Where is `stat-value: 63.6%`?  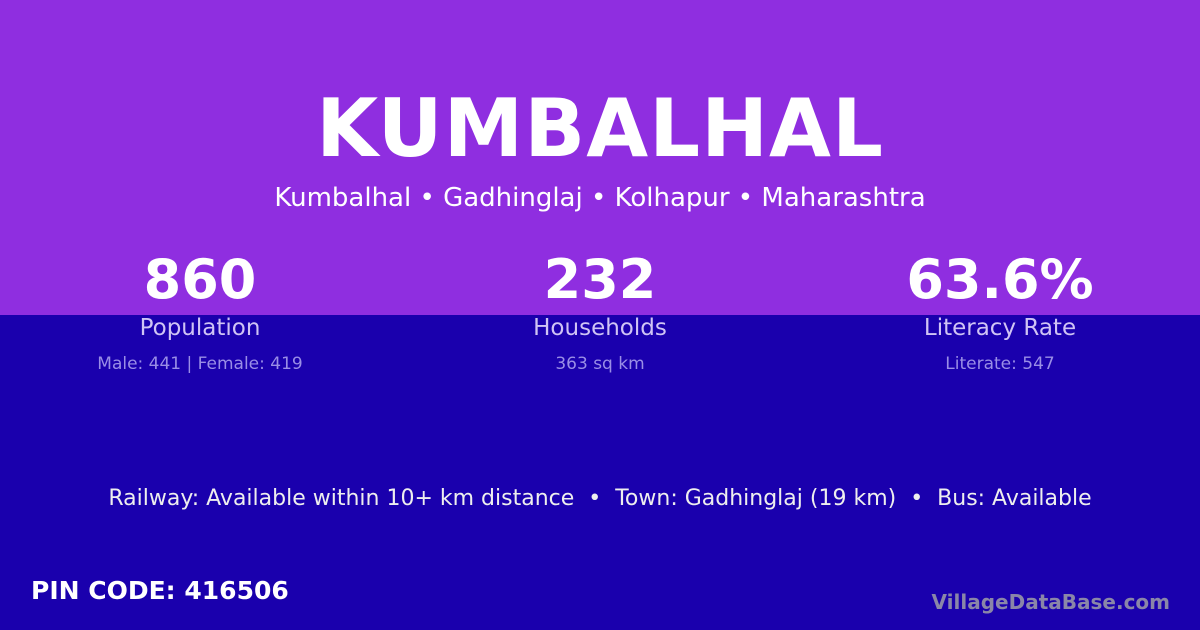 stat-value: 63.6% is located at coordinates (1000, 279).